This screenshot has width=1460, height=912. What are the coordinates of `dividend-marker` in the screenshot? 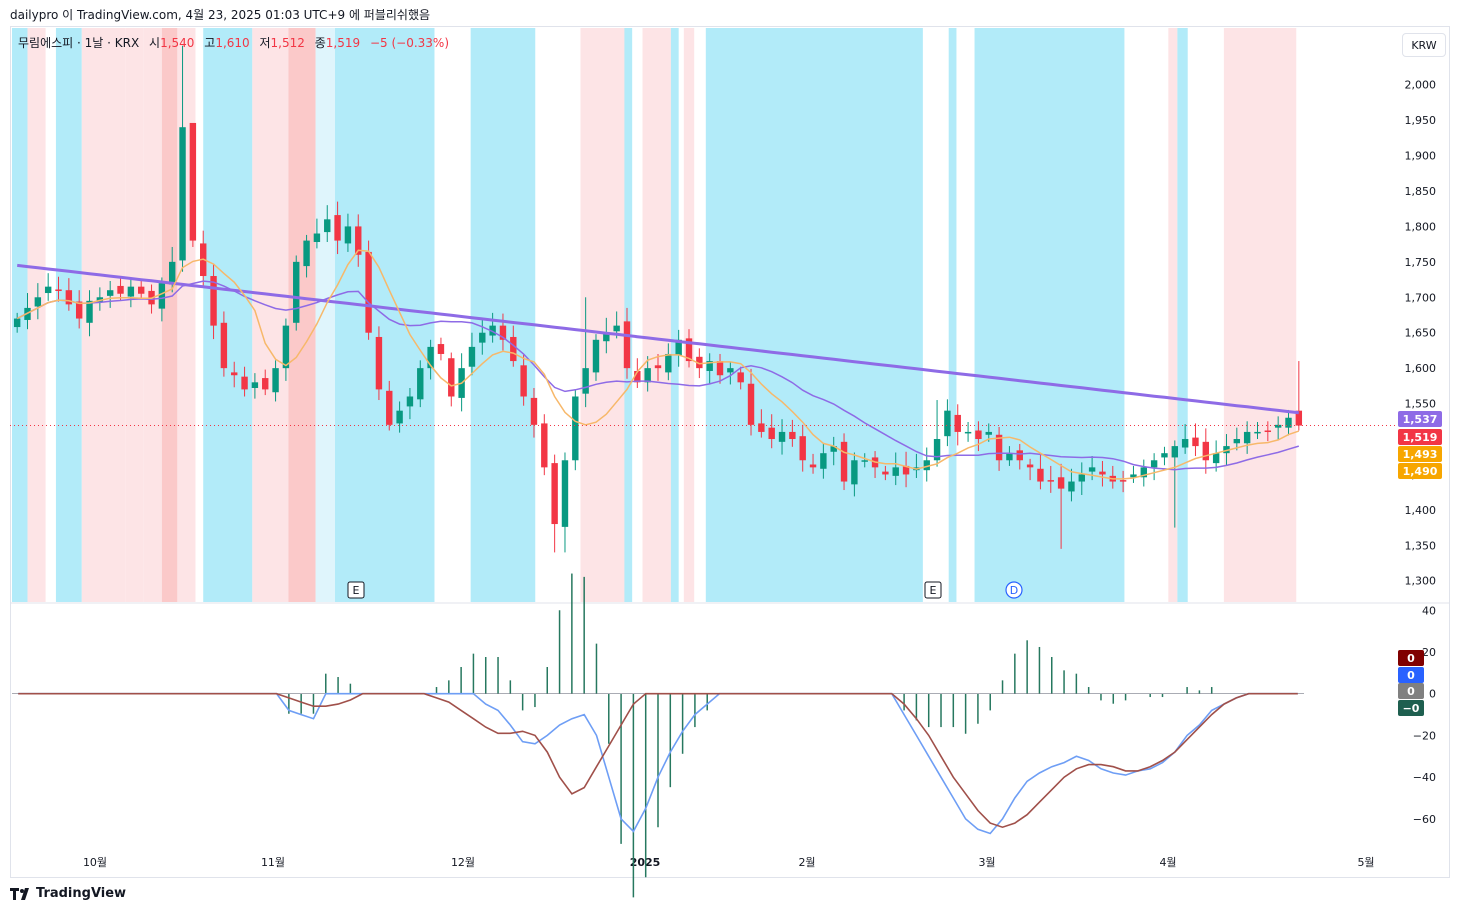 It's located at (1014, 590).